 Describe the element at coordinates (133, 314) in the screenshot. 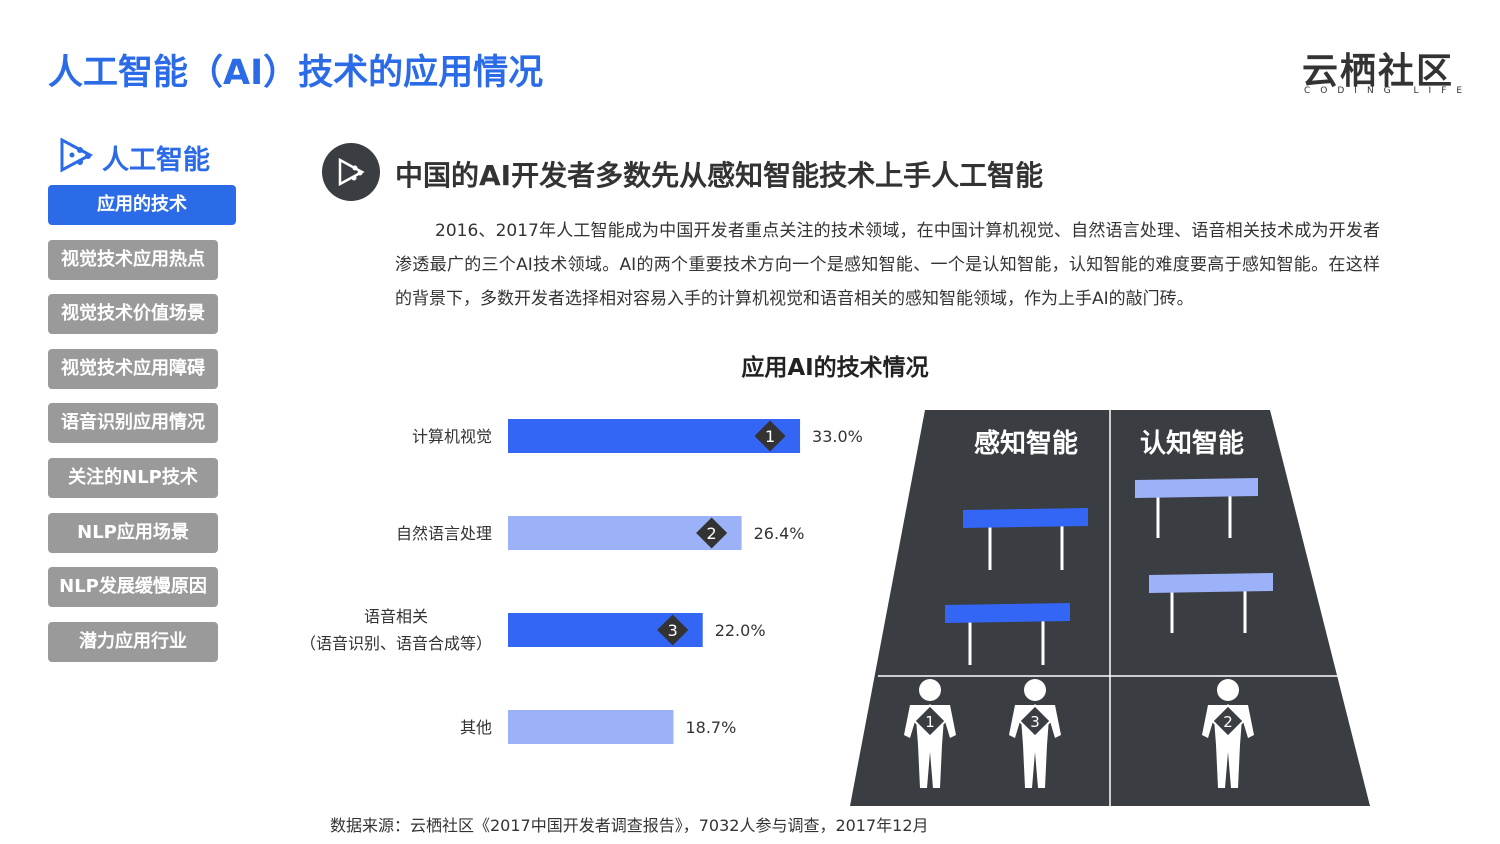

I see `sidebar-item: 视觉技术价值场景` at that location.